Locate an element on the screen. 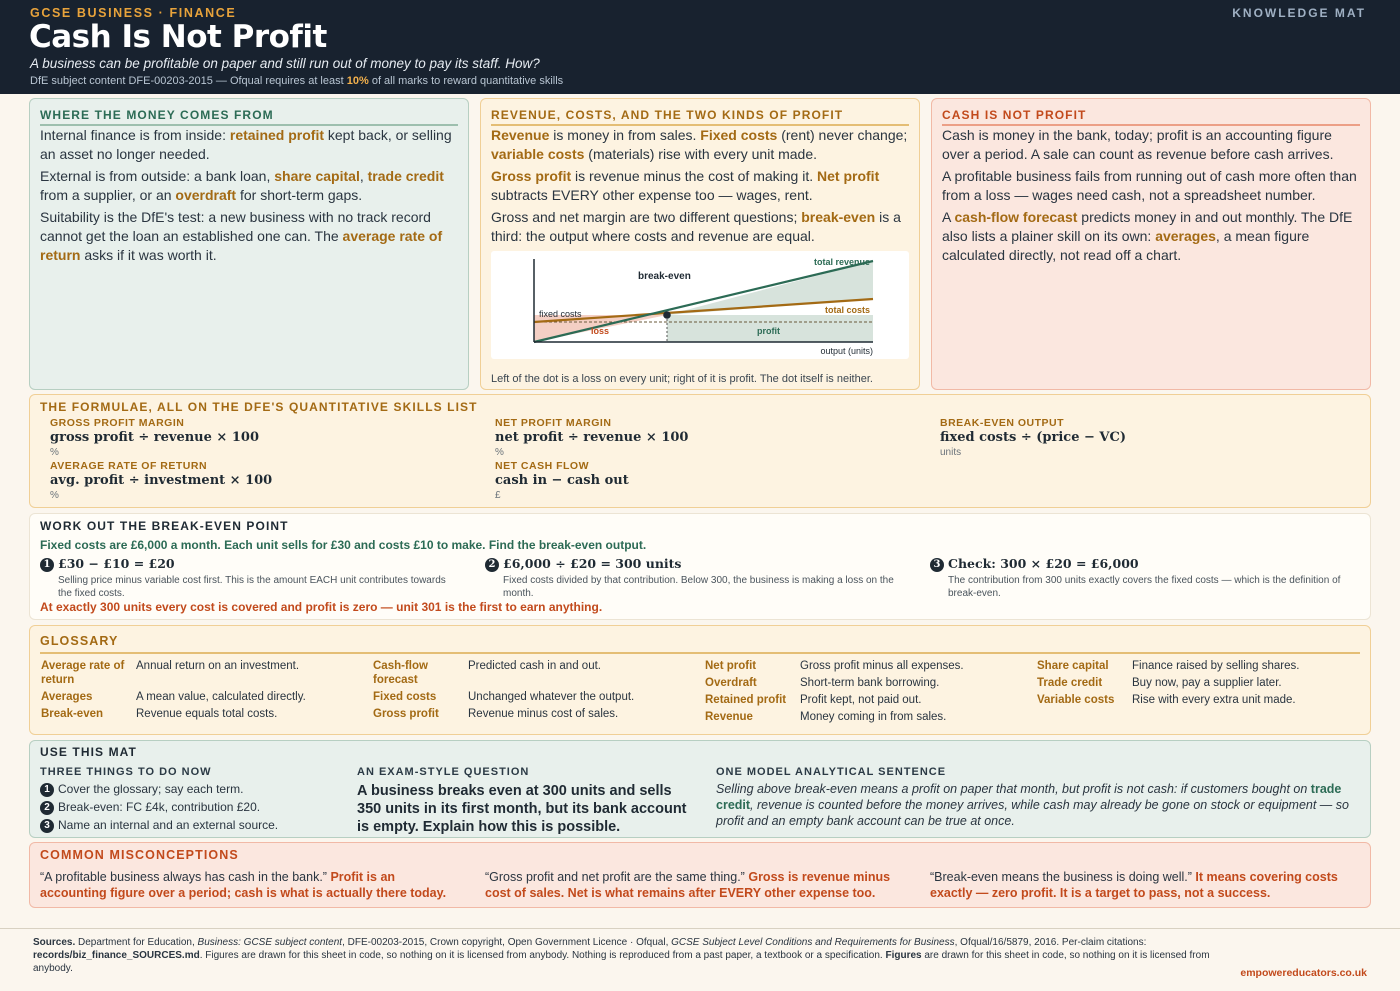 The height and width of the screenshot is (991, 1400). cash-heading: CASH IS NOT PROFIT is located at coordinates (1014, 115).